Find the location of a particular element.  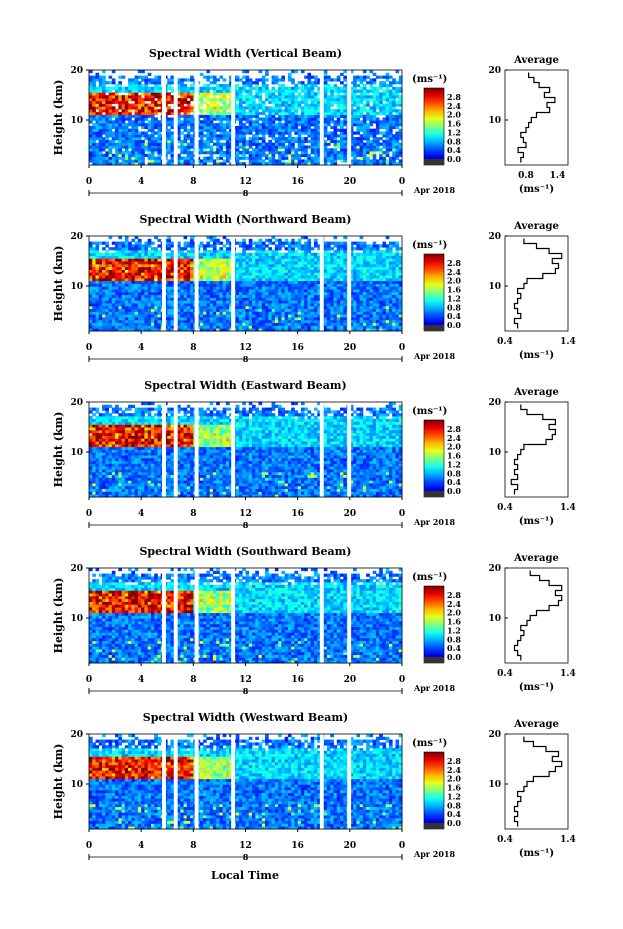

colorbar-tick-label: 0.0 is located at coordinates (454, 159).